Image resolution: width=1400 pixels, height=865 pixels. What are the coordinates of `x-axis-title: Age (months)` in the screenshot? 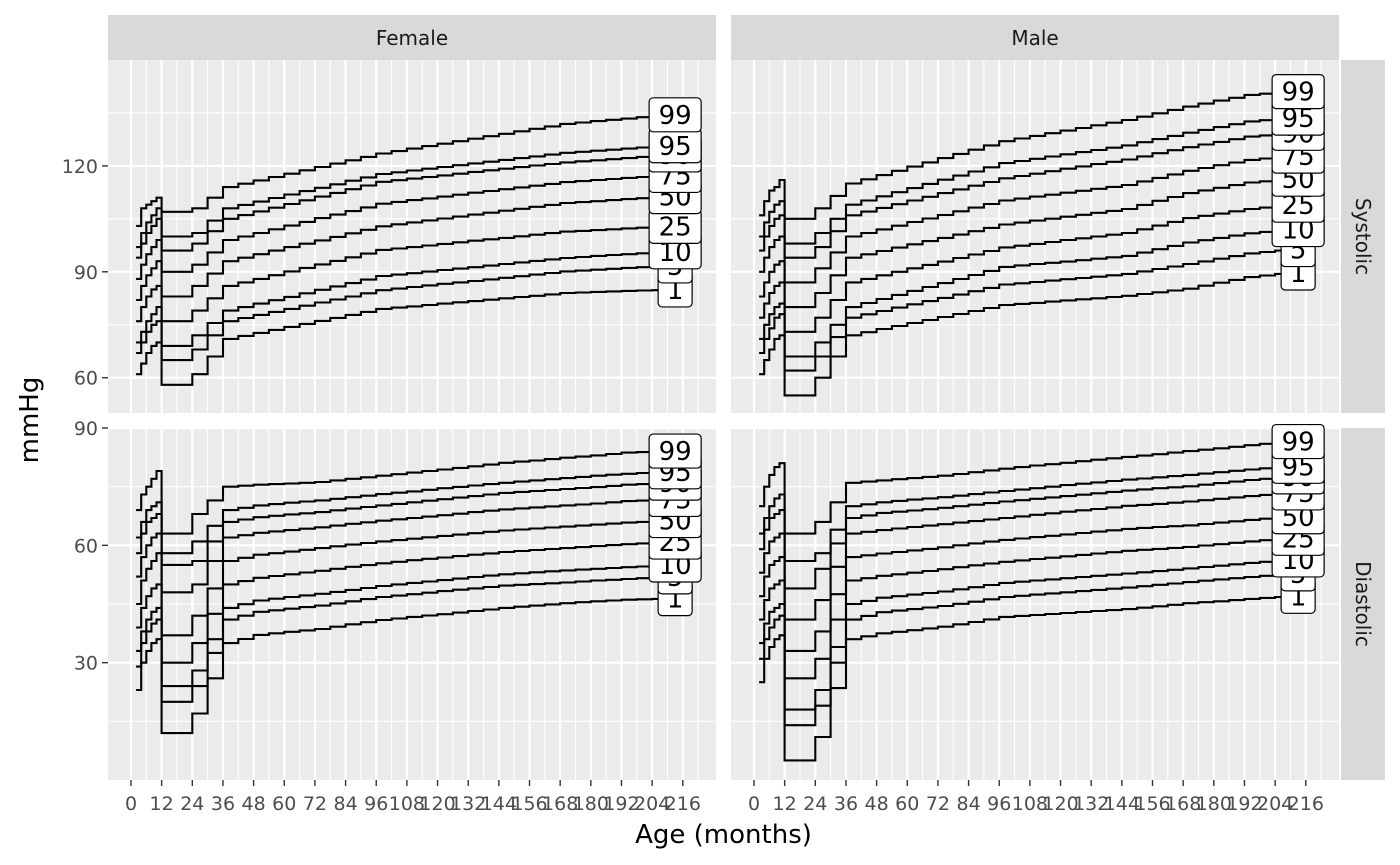 It's located at (723, 835).